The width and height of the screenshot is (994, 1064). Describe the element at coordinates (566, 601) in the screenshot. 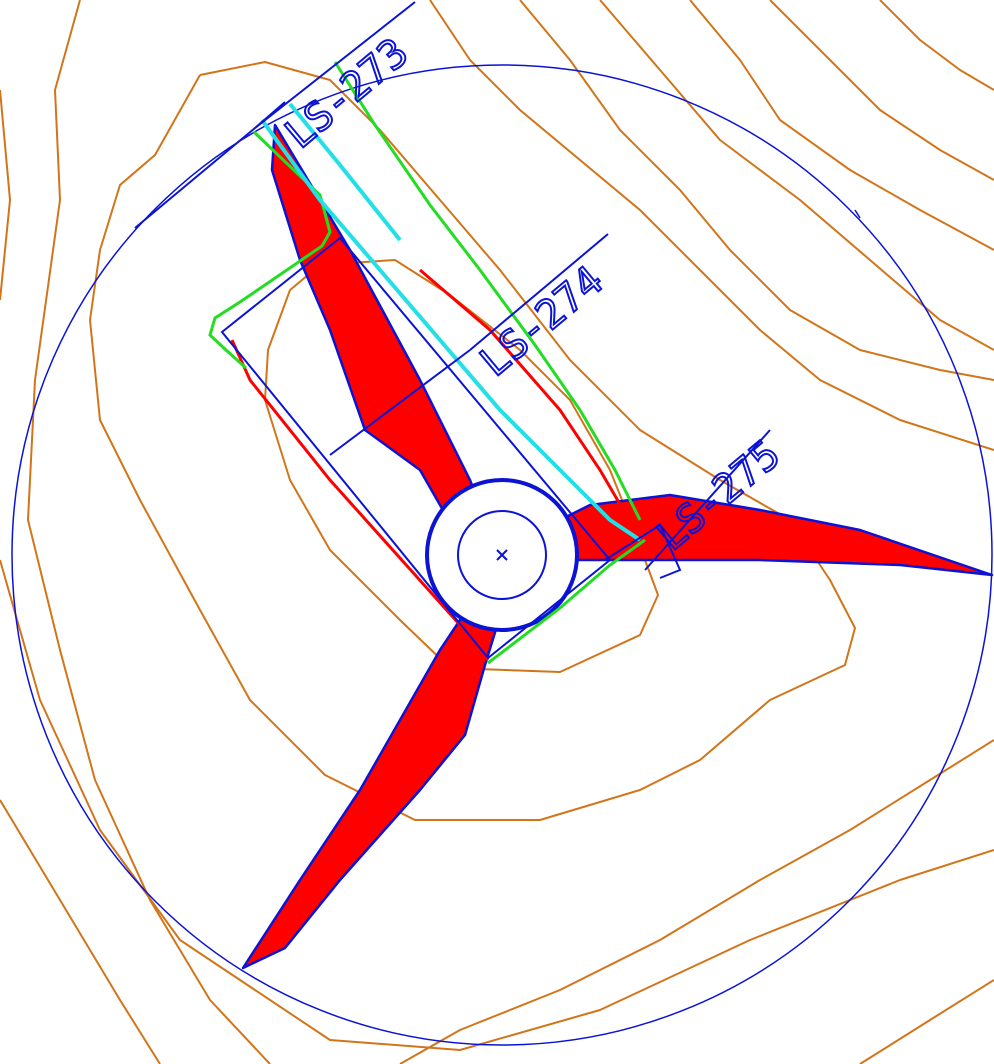

I see `green-boundary-lower` at that location.